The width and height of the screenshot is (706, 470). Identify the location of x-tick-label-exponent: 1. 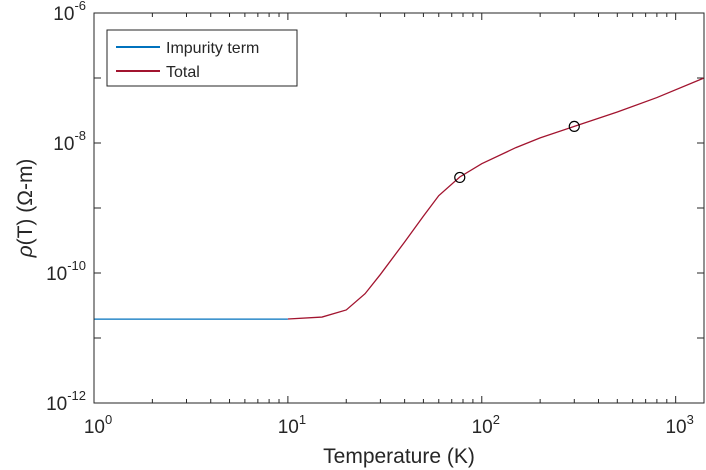
(302, 419).